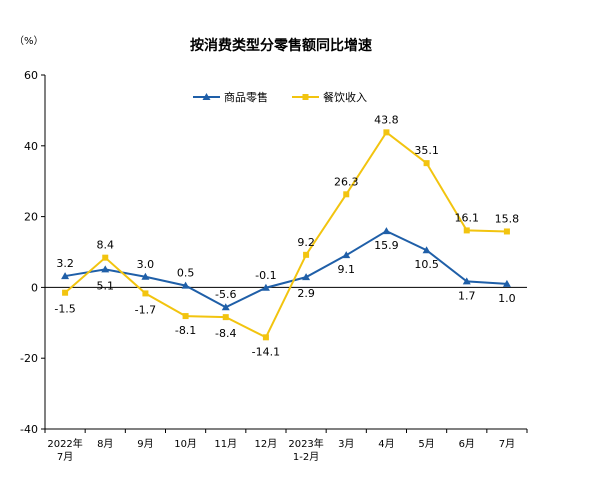 The height and width of the screenshot is (495, 594). Describe the element at coordinates (185, 330) in the screenshot. I see `catering-data-label: -8.1` at that location.